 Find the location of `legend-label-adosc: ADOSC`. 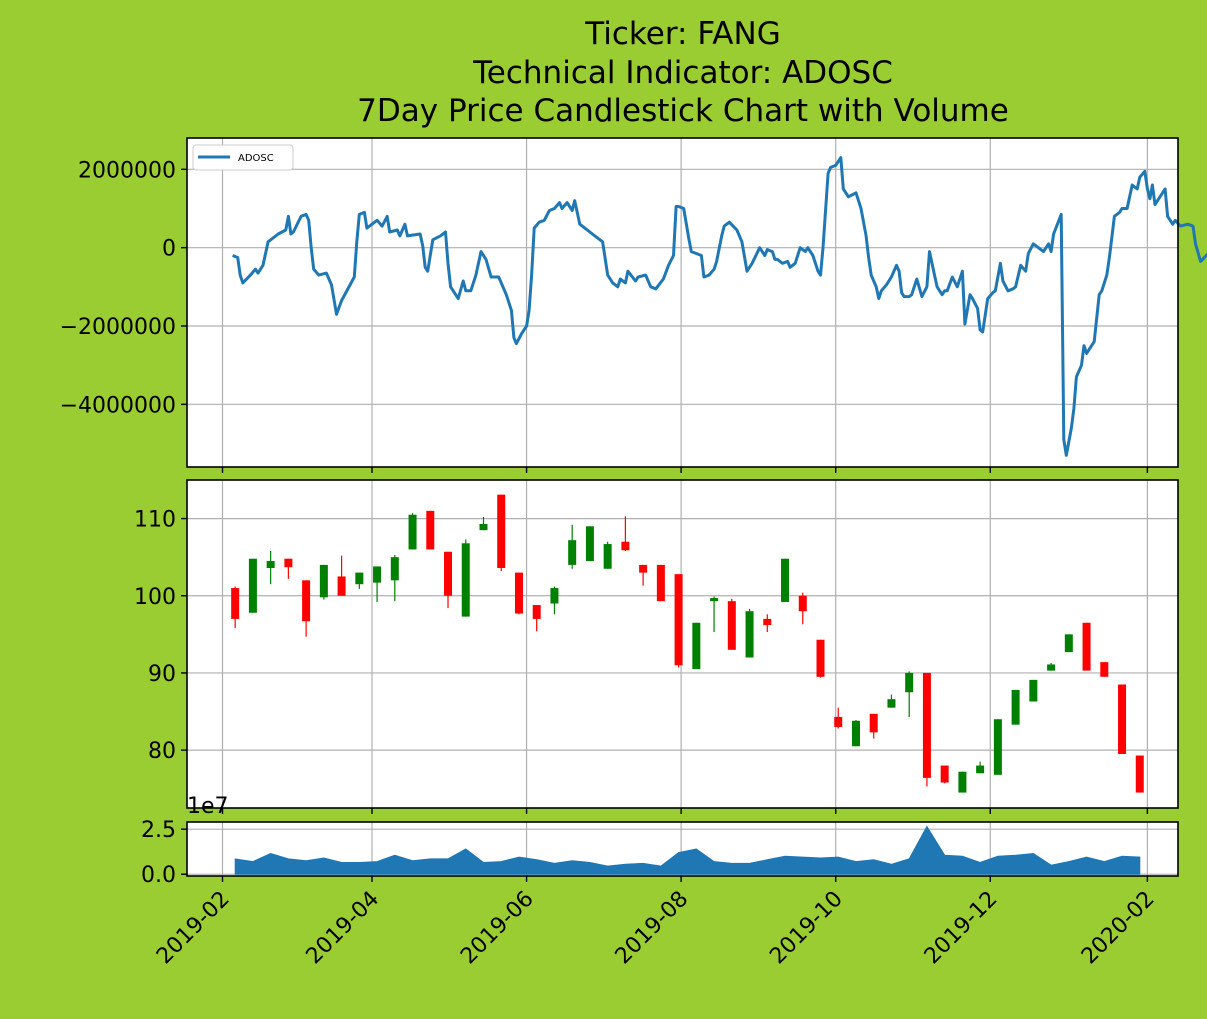

legend-label-adosc: ADOSC is located at coordinates (256, 158).